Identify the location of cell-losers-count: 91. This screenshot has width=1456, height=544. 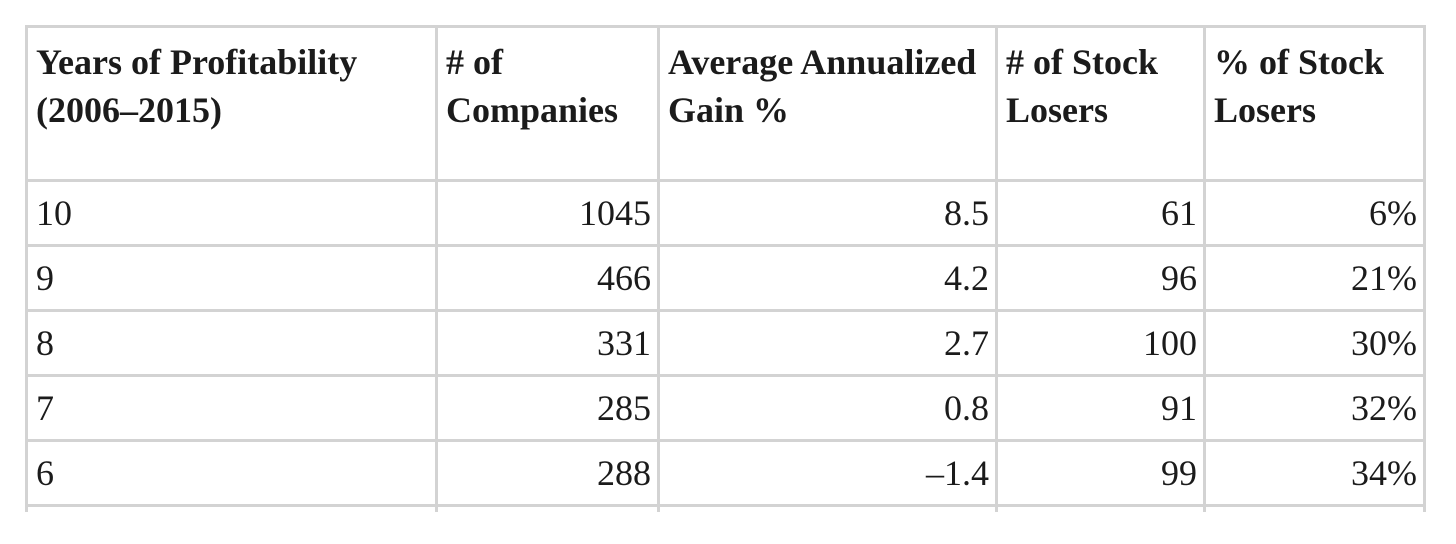
(1100, 408).